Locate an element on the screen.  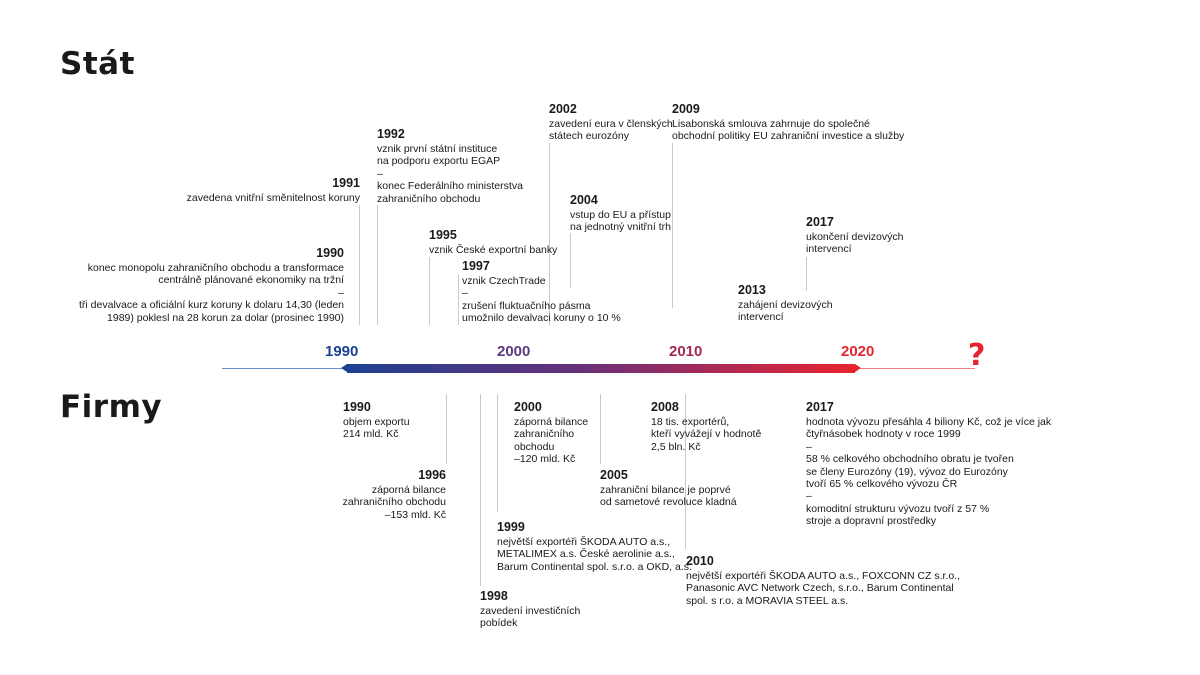
firmy-event-1998: 1998 zavedení investičních pobídek is located at coordinates (530, 609).